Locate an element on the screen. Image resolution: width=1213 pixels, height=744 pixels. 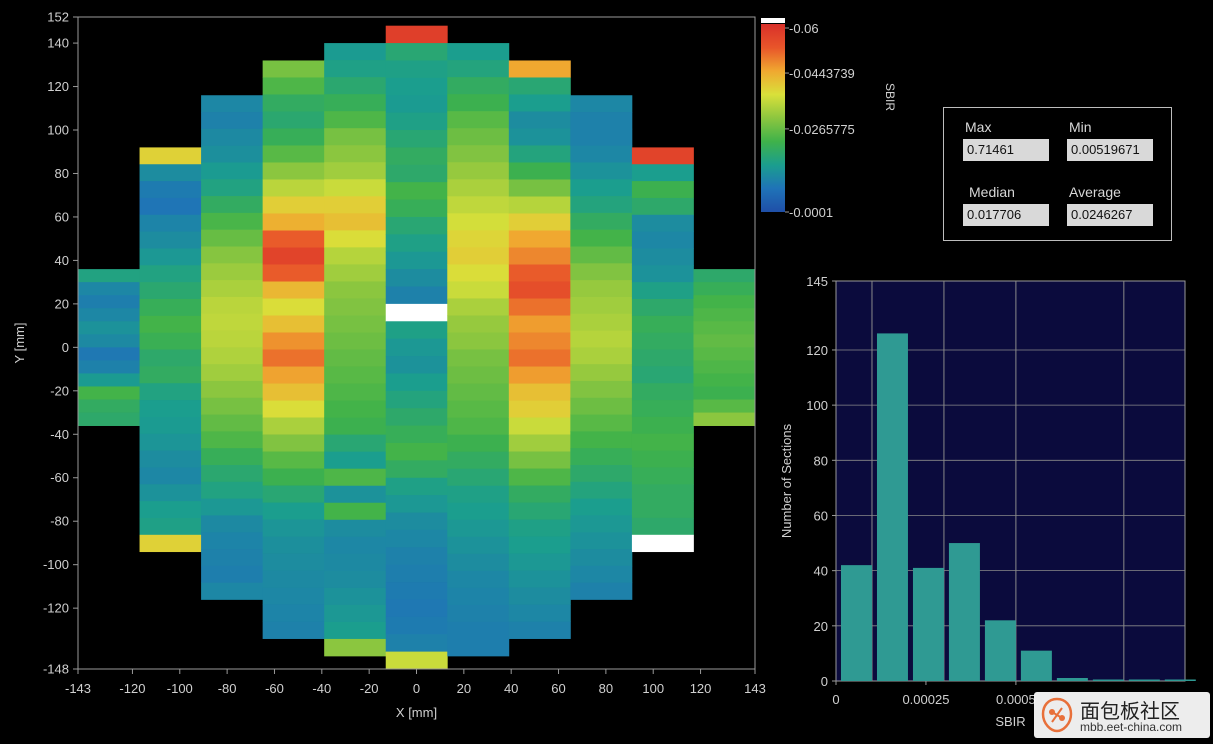
y-axis-label: Y [mm] is located at coordinates (19, 343).